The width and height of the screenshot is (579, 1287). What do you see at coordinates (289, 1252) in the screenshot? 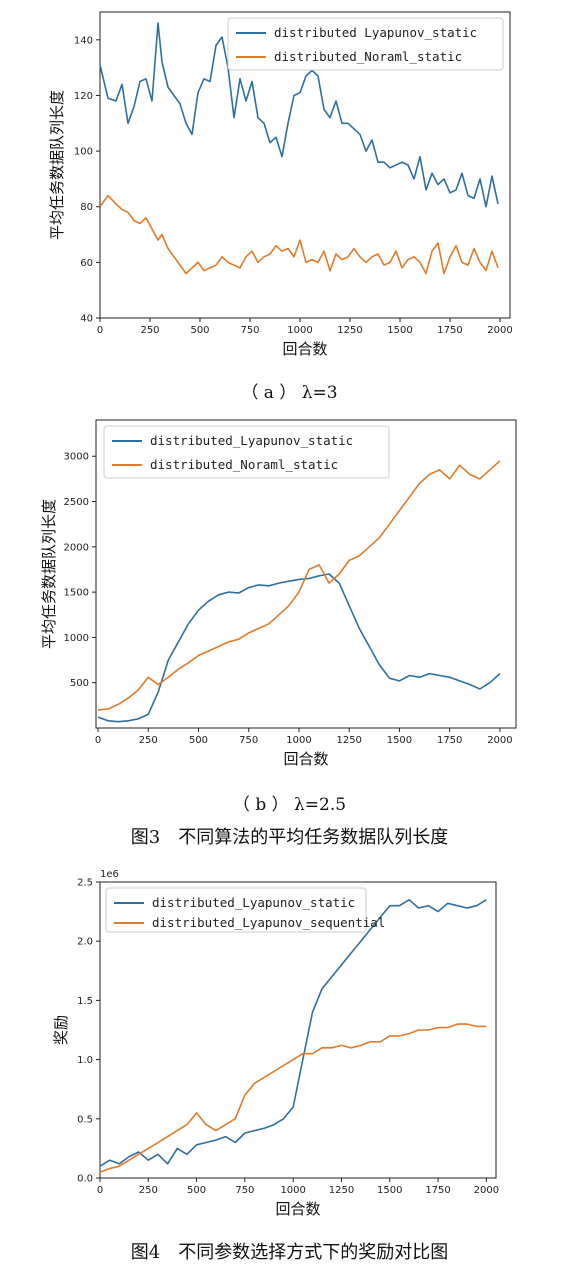
I see `caption-figure-4: 图4 不同参数选择方式下的奖励对比图` at bounding box center [289, 1252].